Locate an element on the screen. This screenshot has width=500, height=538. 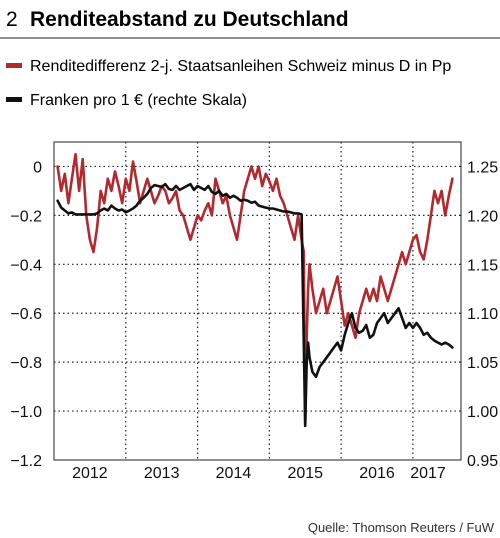
y-right-tick-label: 1.00 is located at coordinates (482, 412).